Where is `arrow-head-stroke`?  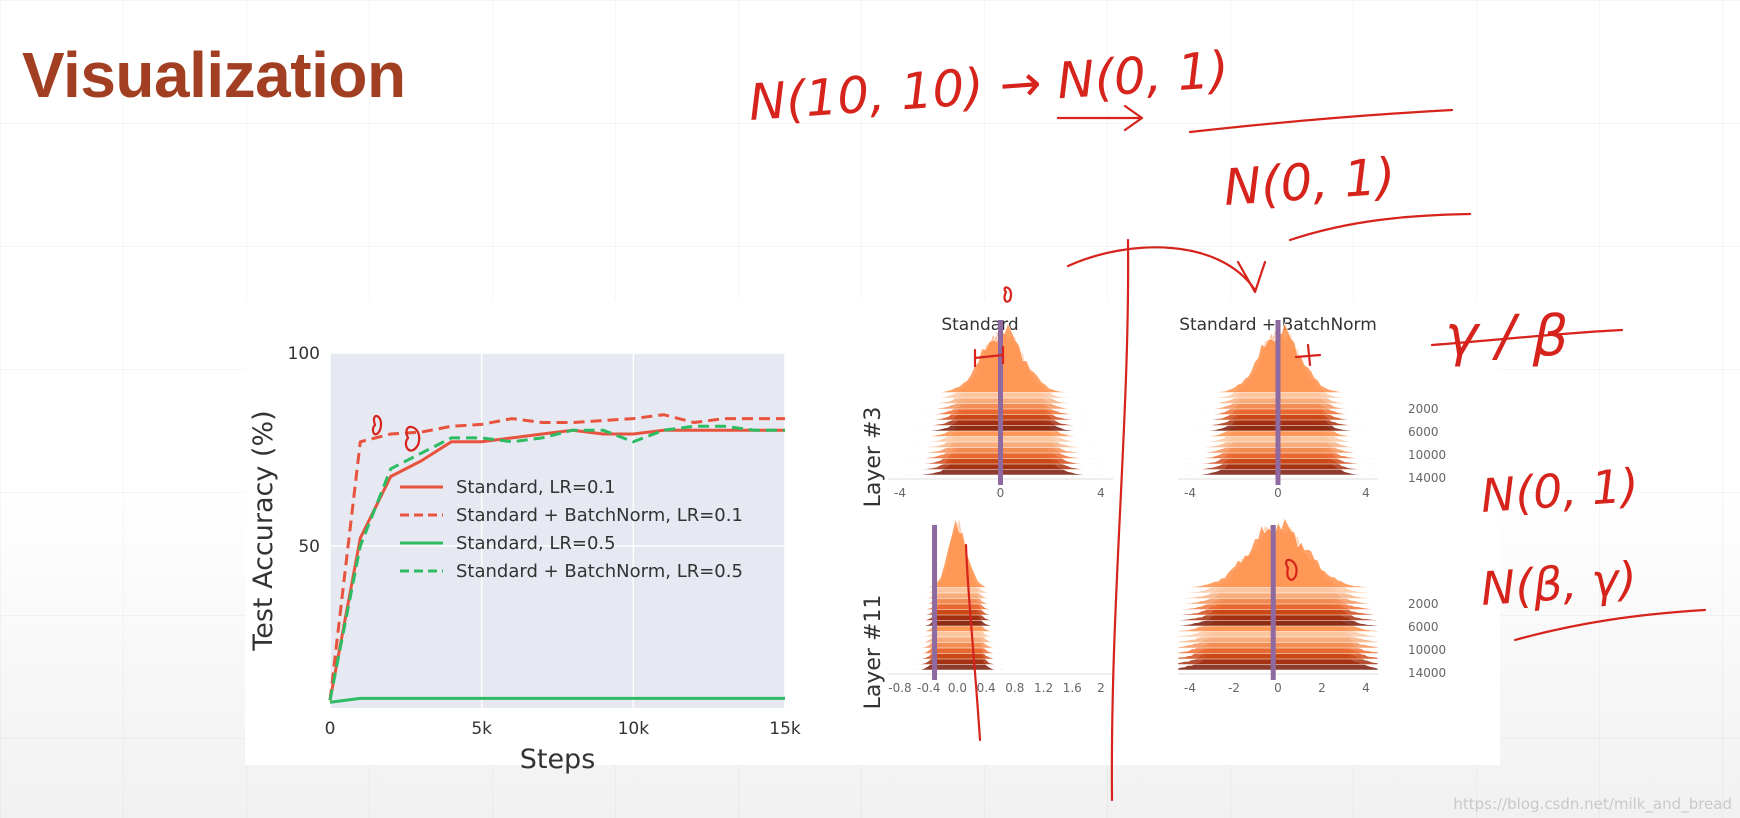 arrow-head-stroke is located at coordinates (1251, 277).